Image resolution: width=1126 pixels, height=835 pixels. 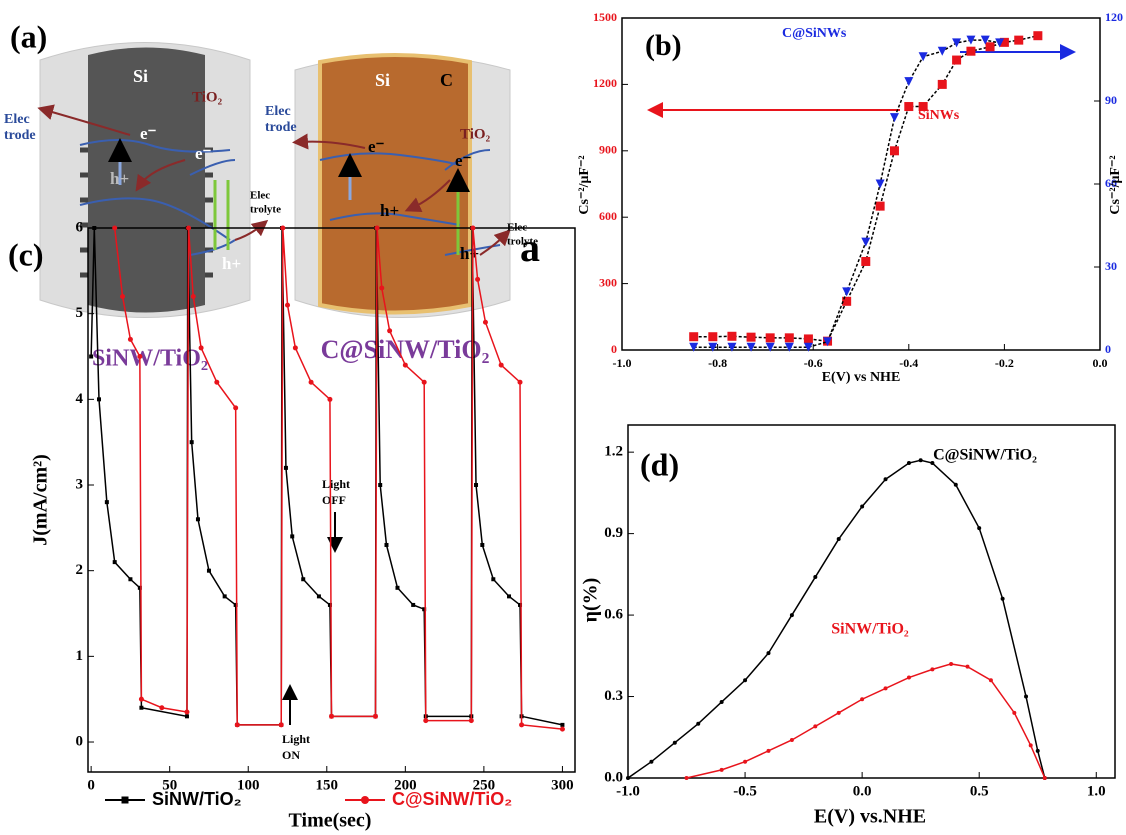 I want to click on legend-label: C@SiNW/TiO₂, so click(x=452, y=799).